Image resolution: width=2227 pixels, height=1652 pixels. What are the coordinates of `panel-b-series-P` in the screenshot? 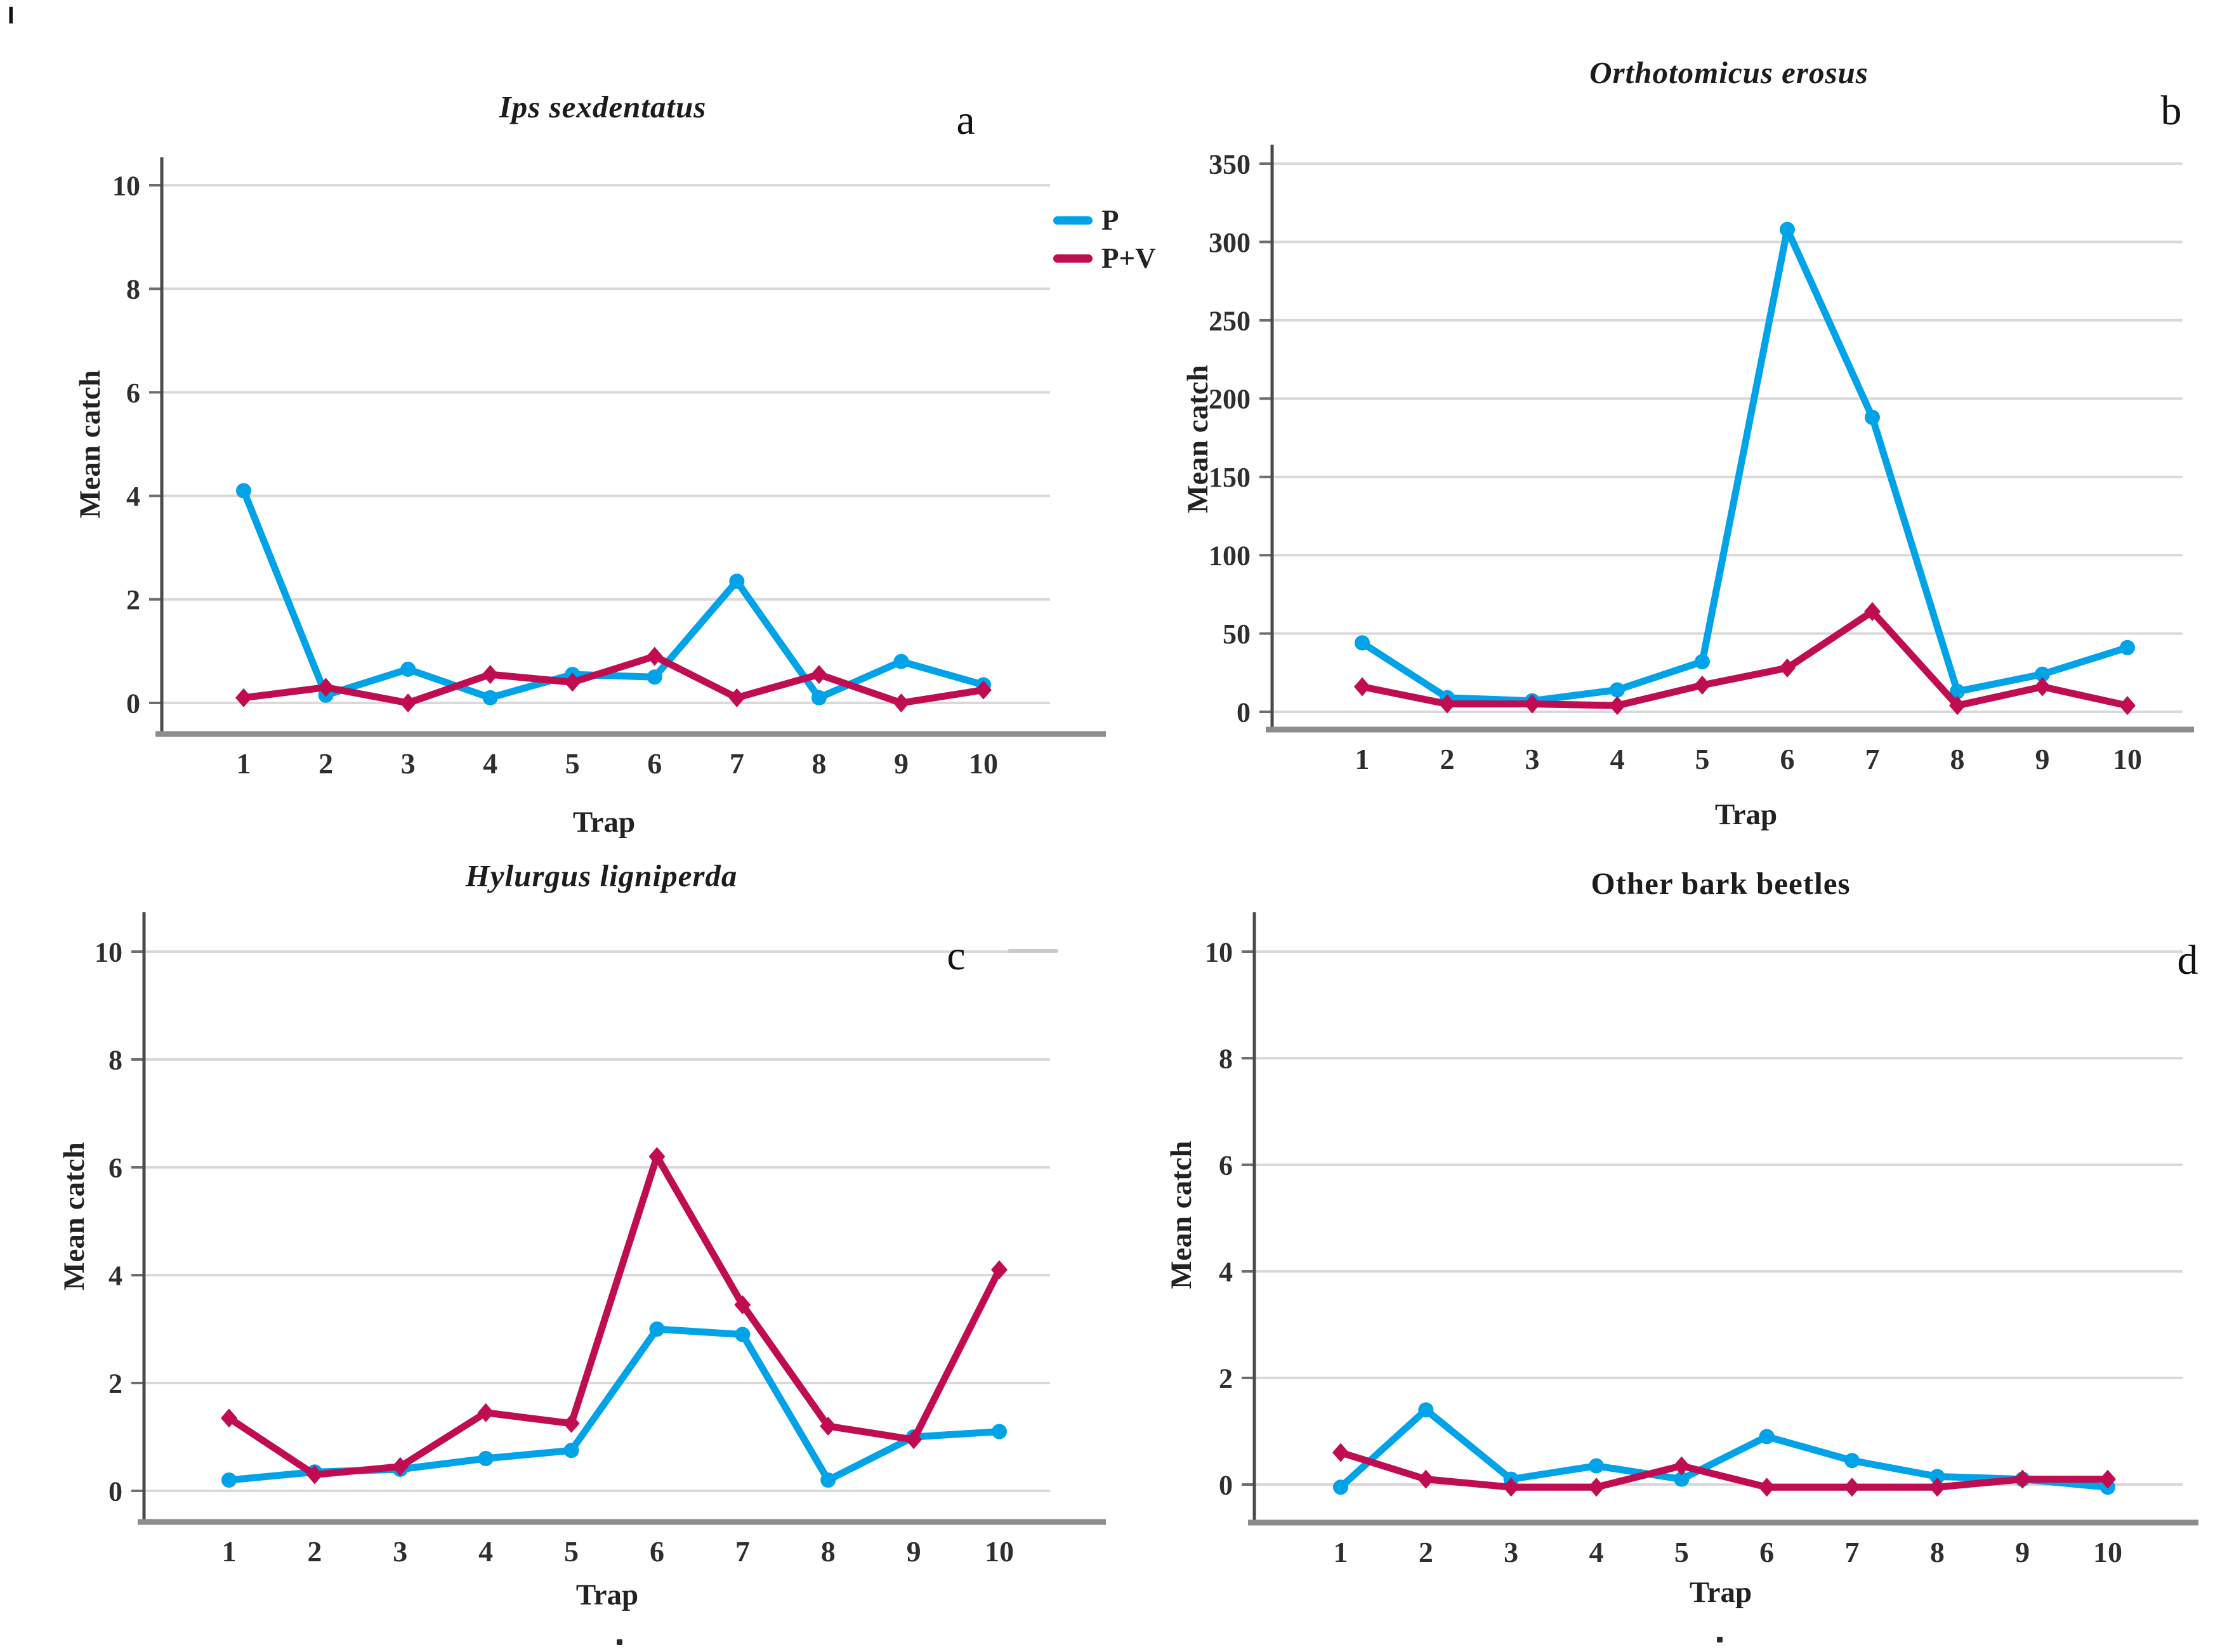 It's located at (1744, 465).